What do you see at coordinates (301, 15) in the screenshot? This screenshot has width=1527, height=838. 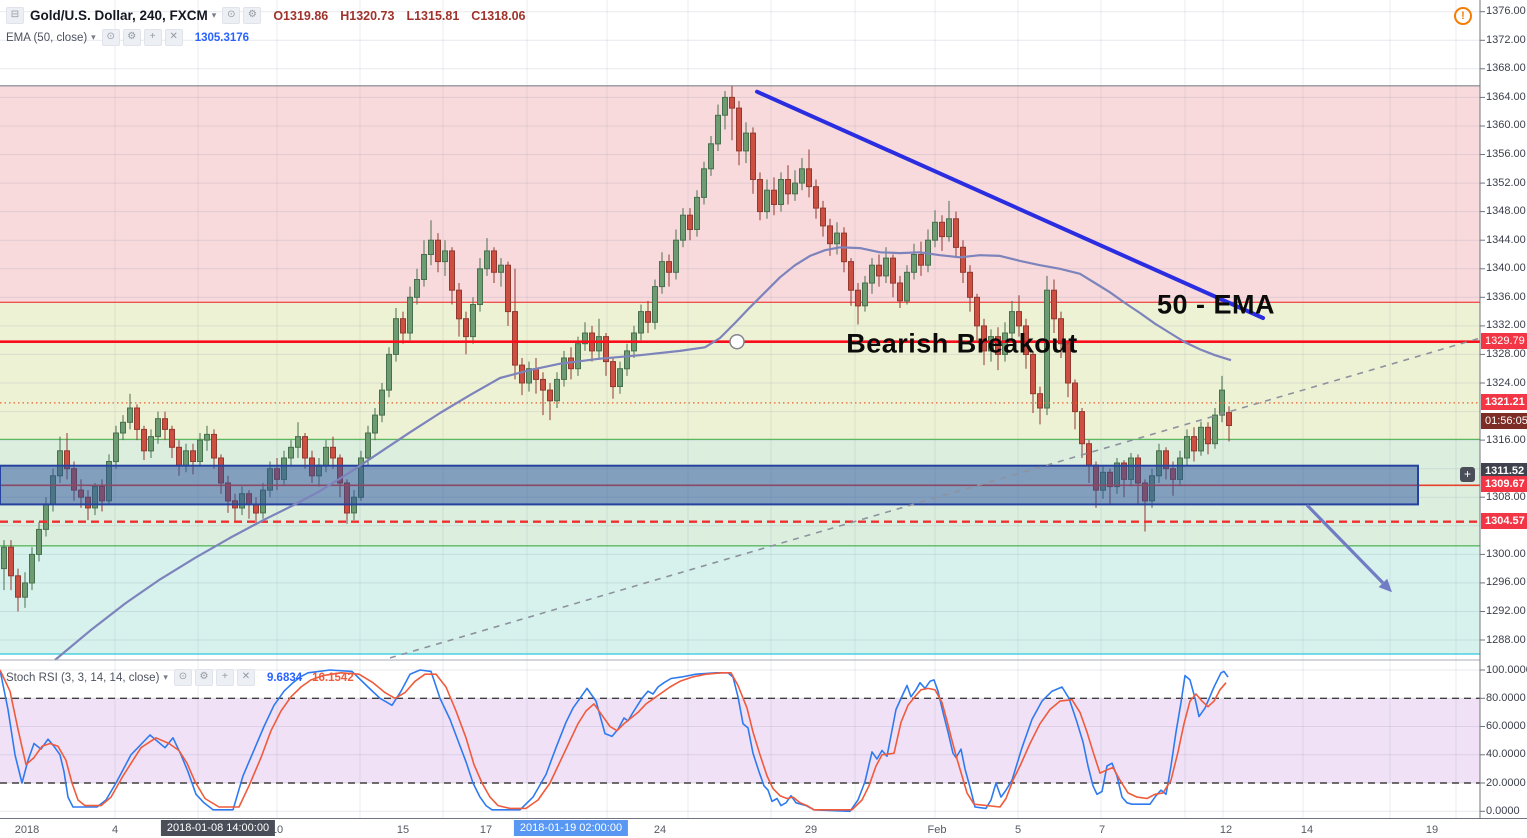 I see `ohlc-open: O1319.86` at bounding box center [301, 15].